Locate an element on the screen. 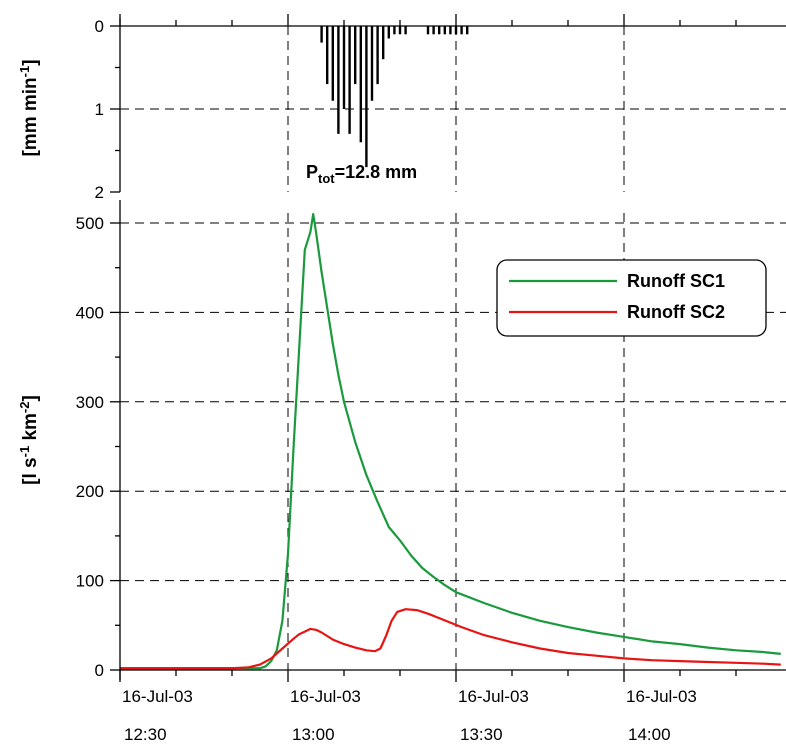 The width and height of the screenshot is (786, 745). precip-y-tick-label: 2 is located at coordinates (99, 192).